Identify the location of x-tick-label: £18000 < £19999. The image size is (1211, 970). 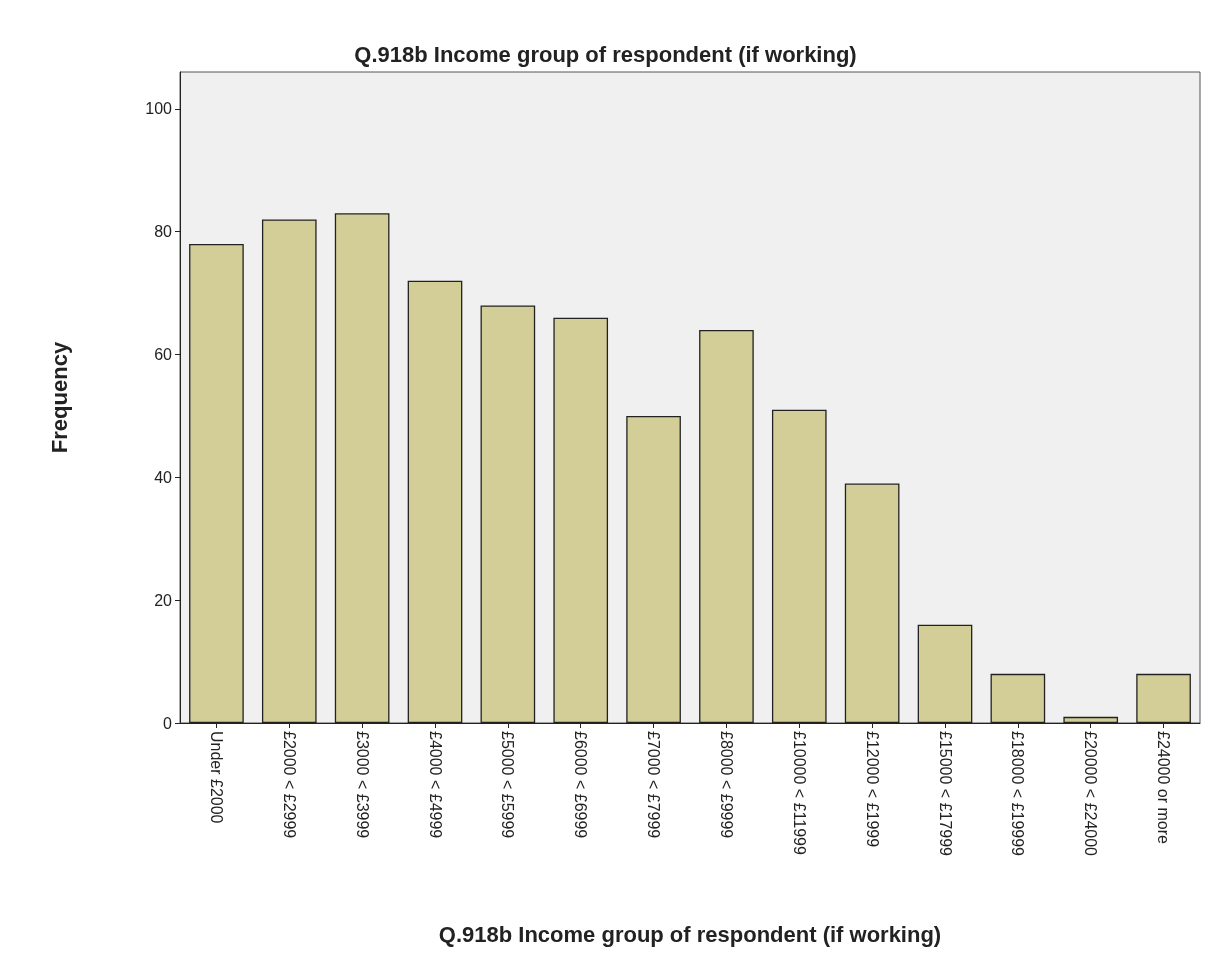
(1018, 794).